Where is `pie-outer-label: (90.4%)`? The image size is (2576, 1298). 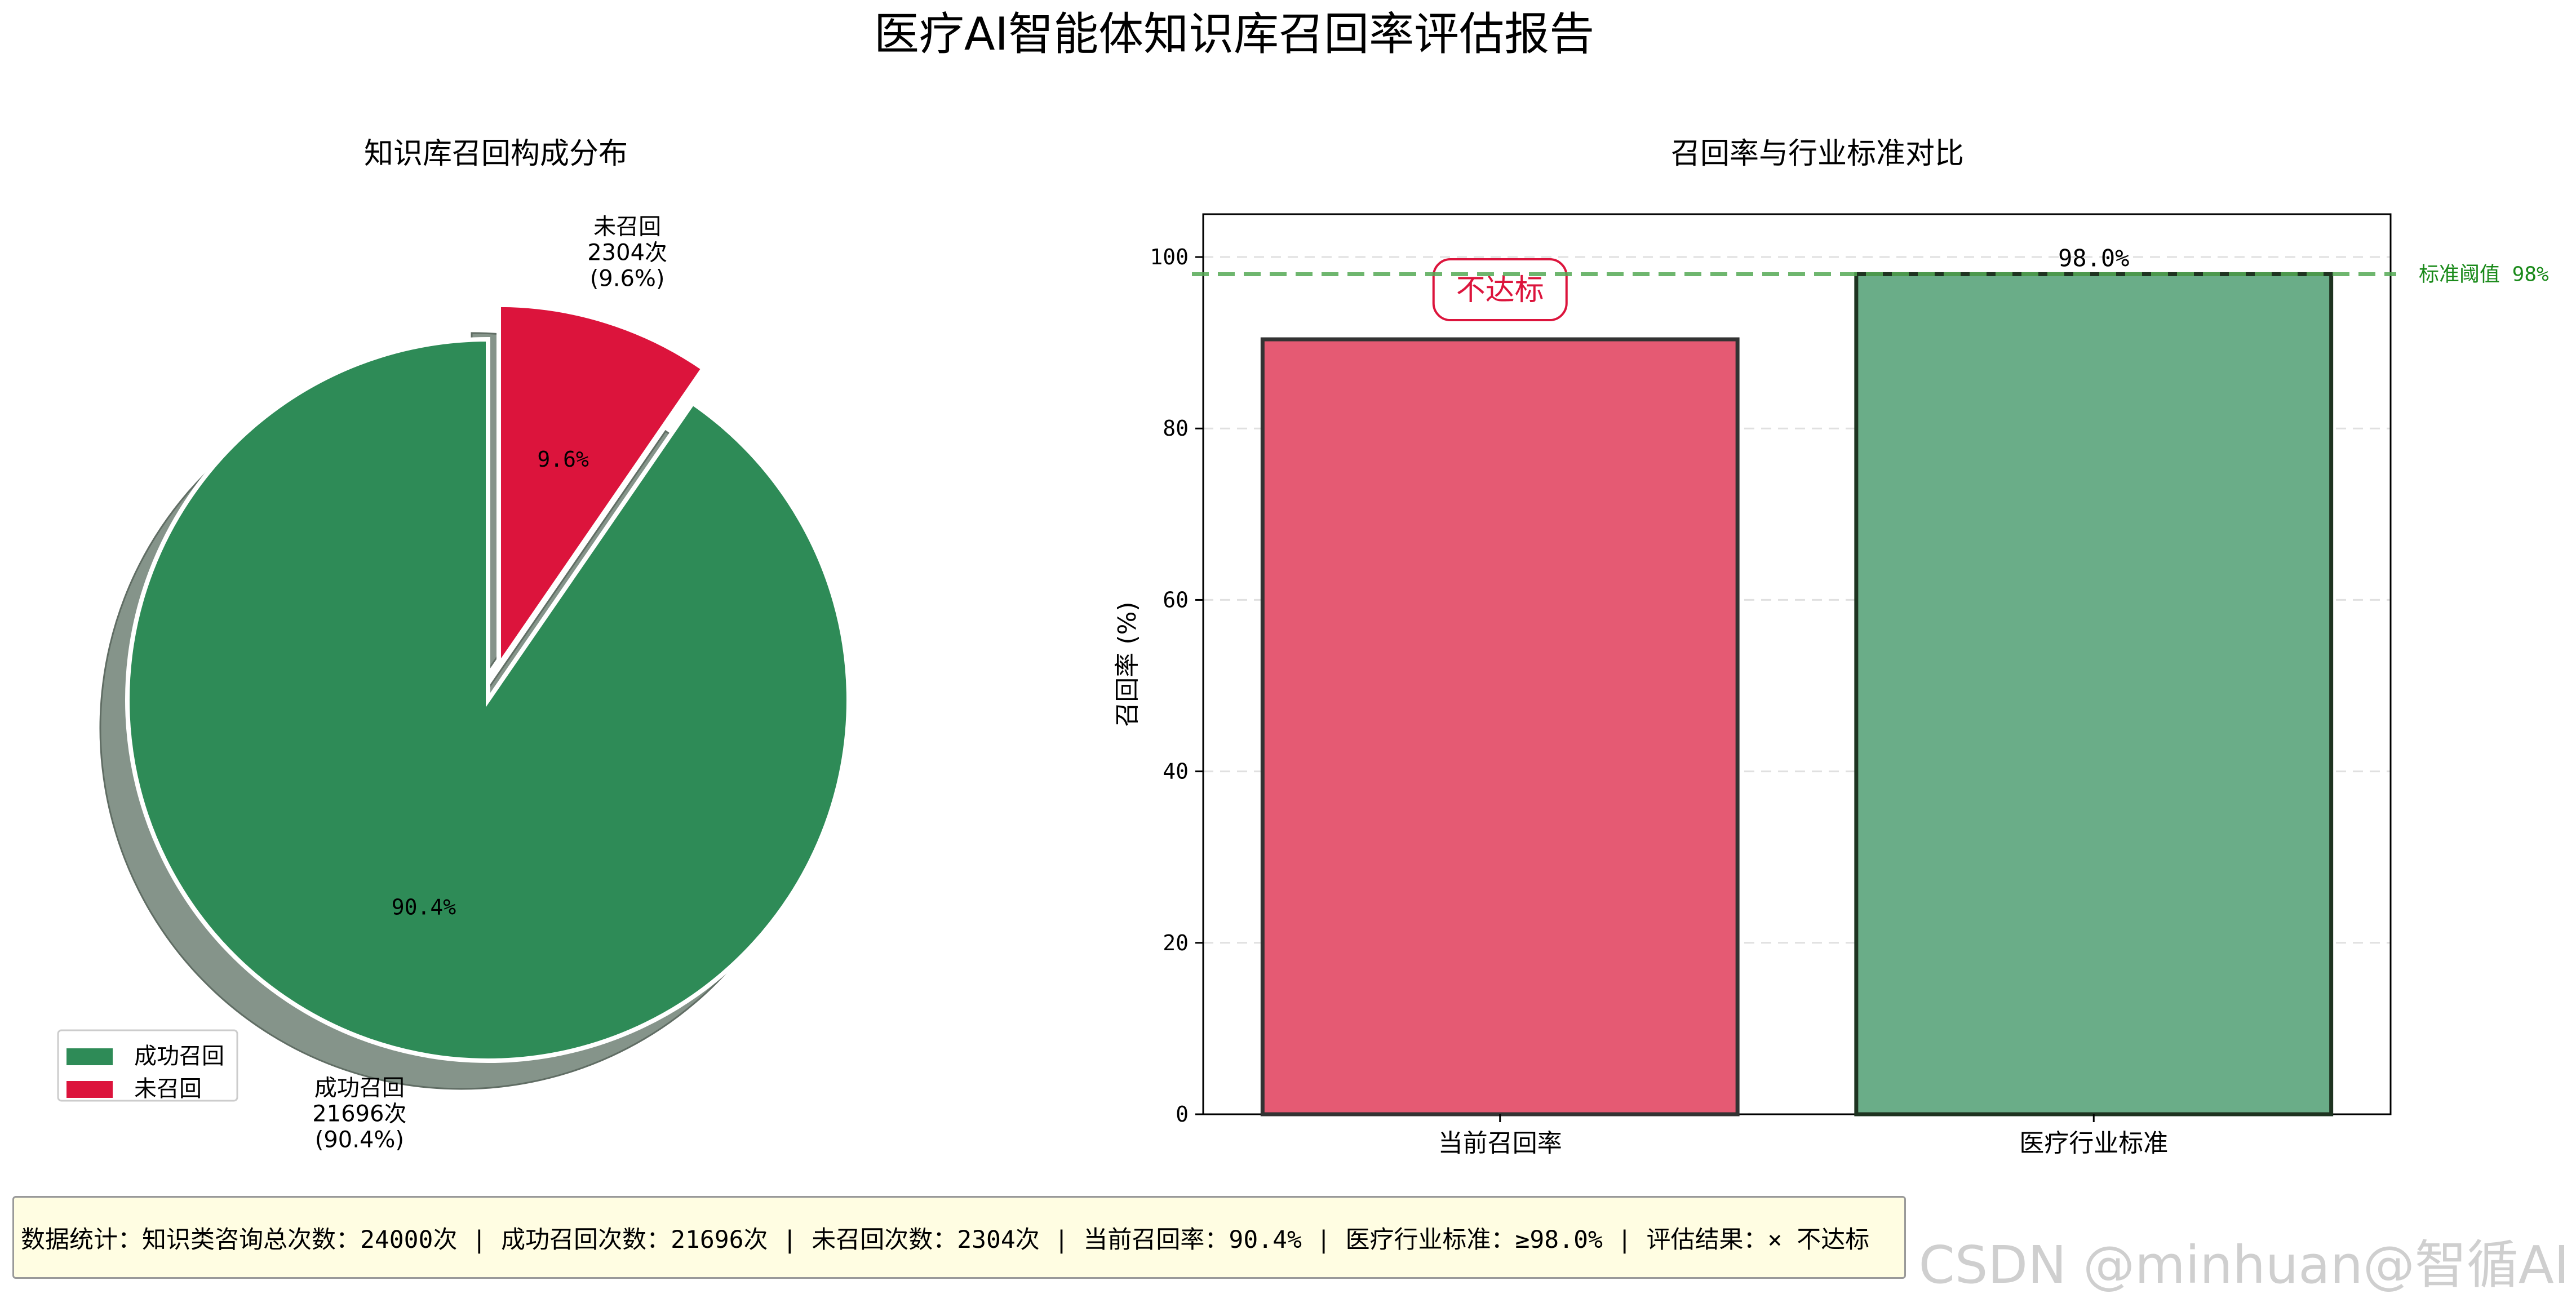
pie-outer-label: (90.4%) is located at coordinates (359, 1140).